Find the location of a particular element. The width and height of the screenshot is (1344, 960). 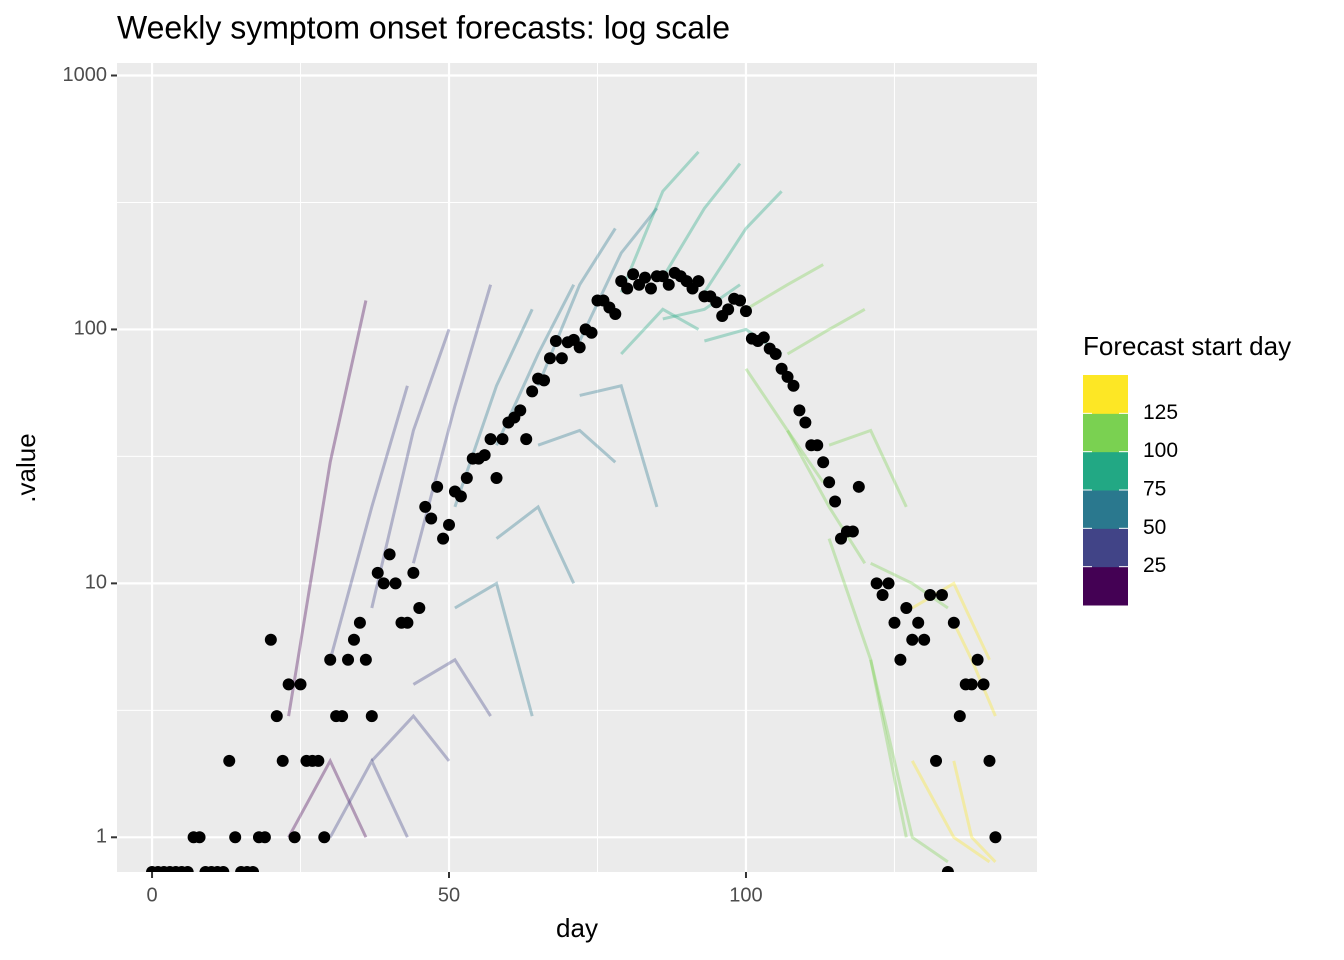

x-tick-label: 50 is located at coordinates (449, 895).